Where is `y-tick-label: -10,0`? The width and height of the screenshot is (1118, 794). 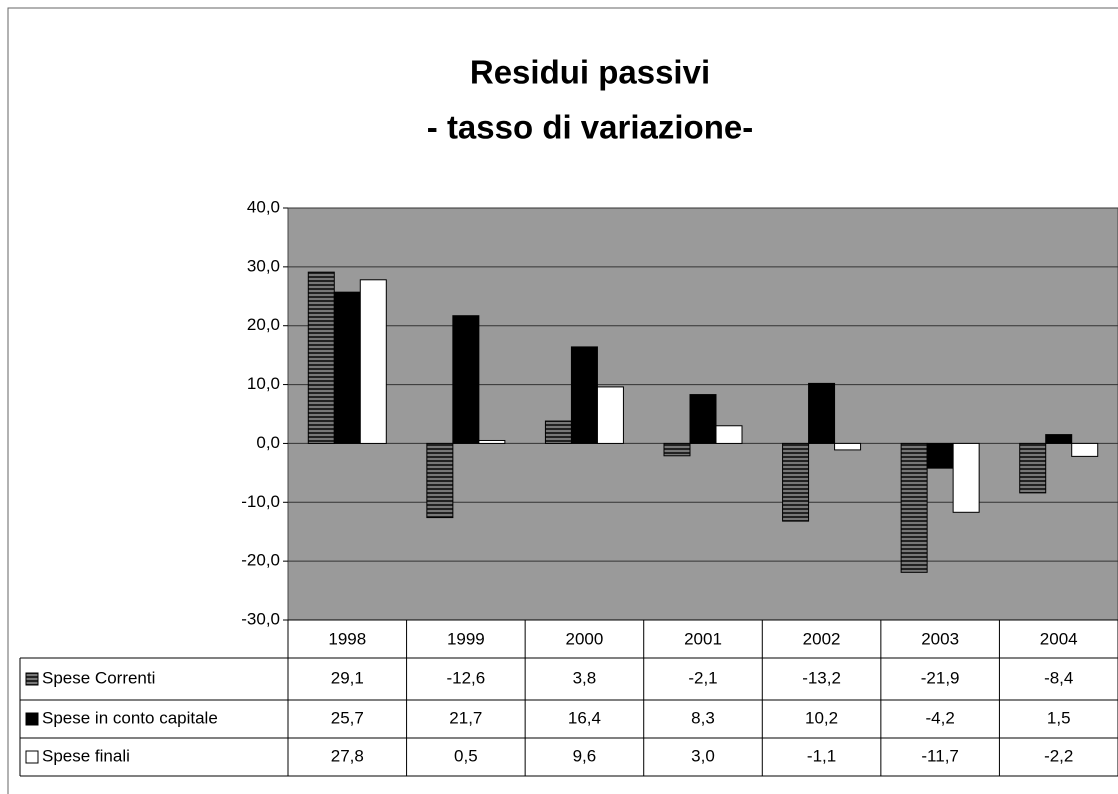
y-tick-label: -10,0 is located at coordinates (260, 501).